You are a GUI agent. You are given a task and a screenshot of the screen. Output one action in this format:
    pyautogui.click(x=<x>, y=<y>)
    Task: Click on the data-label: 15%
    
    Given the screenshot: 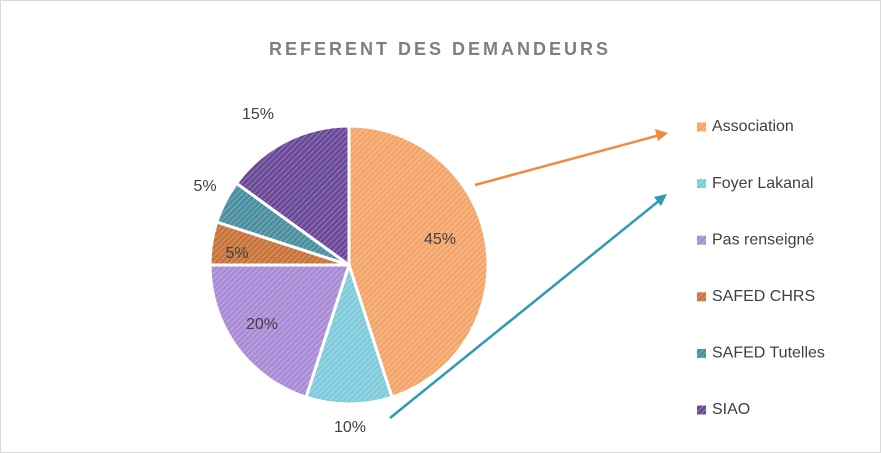 What is the action you would take?
    pyautogui.click(x=258, y=114)
    